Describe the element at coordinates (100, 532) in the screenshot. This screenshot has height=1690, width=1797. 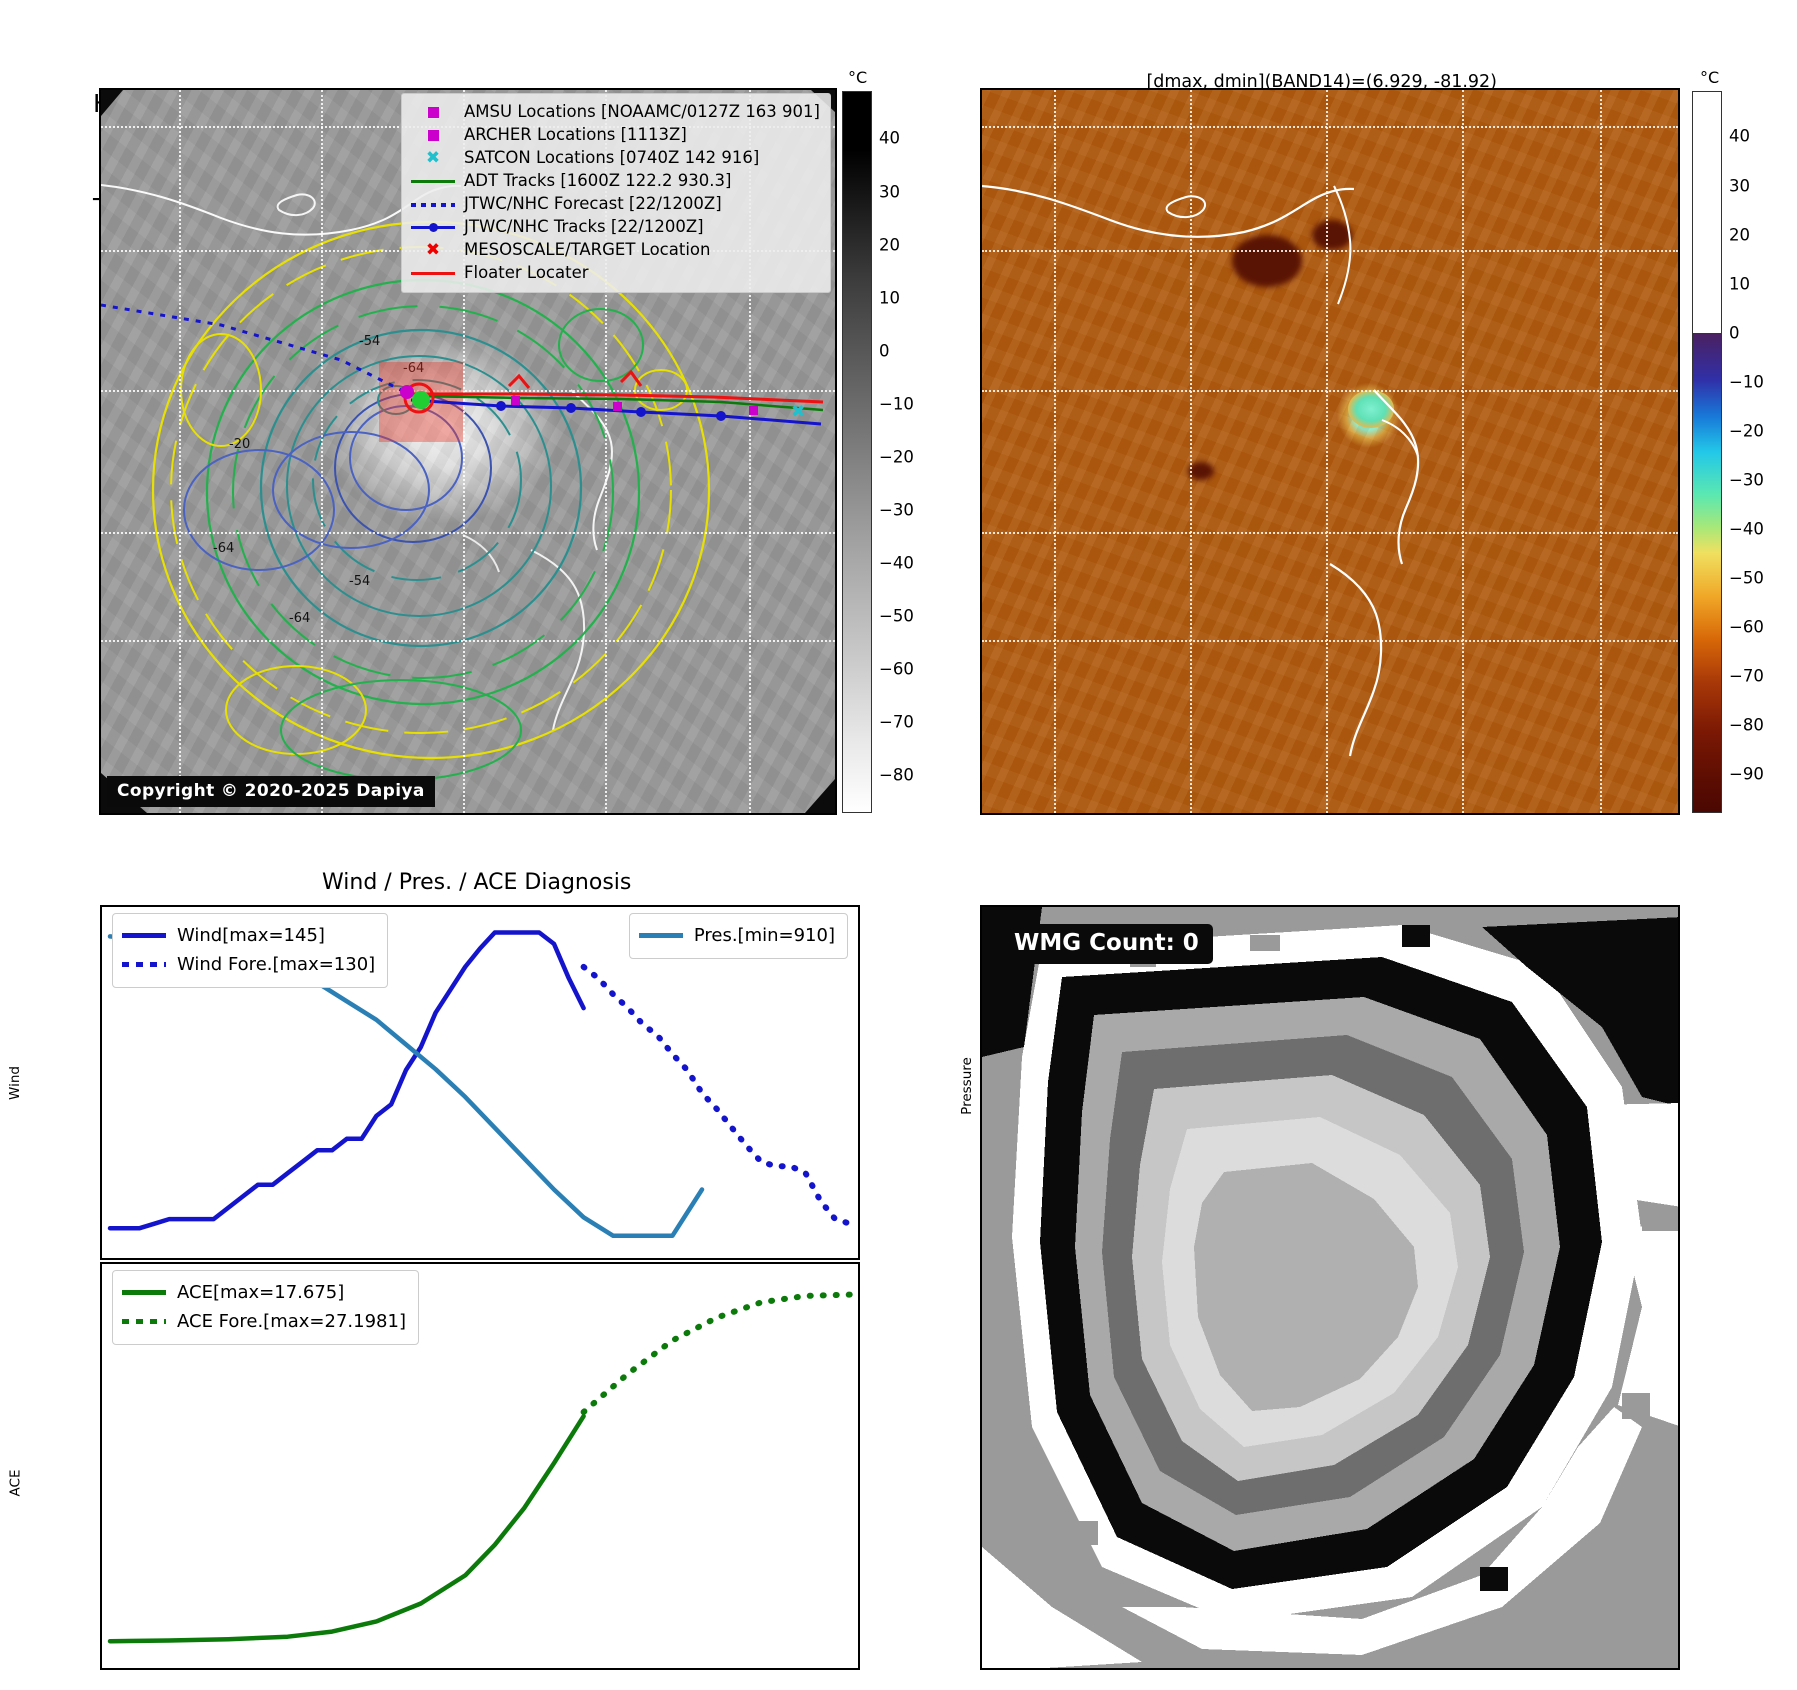
I see `lat-tick: 18°N` at that location.